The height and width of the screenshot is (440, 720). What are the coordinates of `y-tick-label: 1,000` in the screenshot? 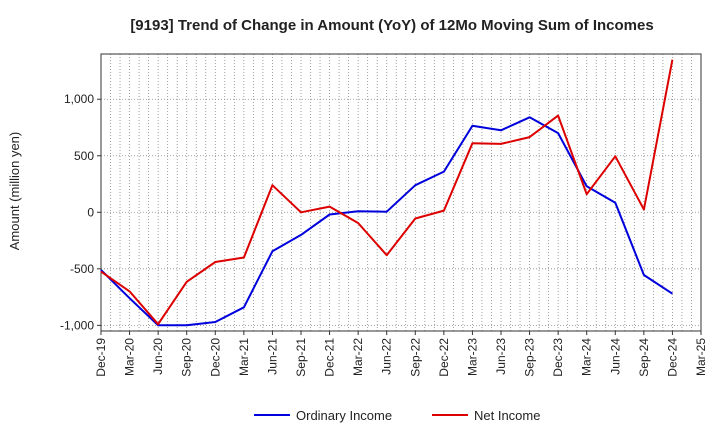 It's located at (79, 99).